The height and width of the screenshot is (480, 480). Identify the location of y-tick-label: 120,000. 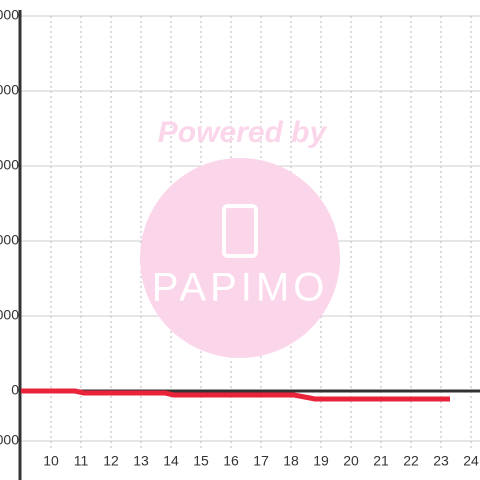
(9, 90).